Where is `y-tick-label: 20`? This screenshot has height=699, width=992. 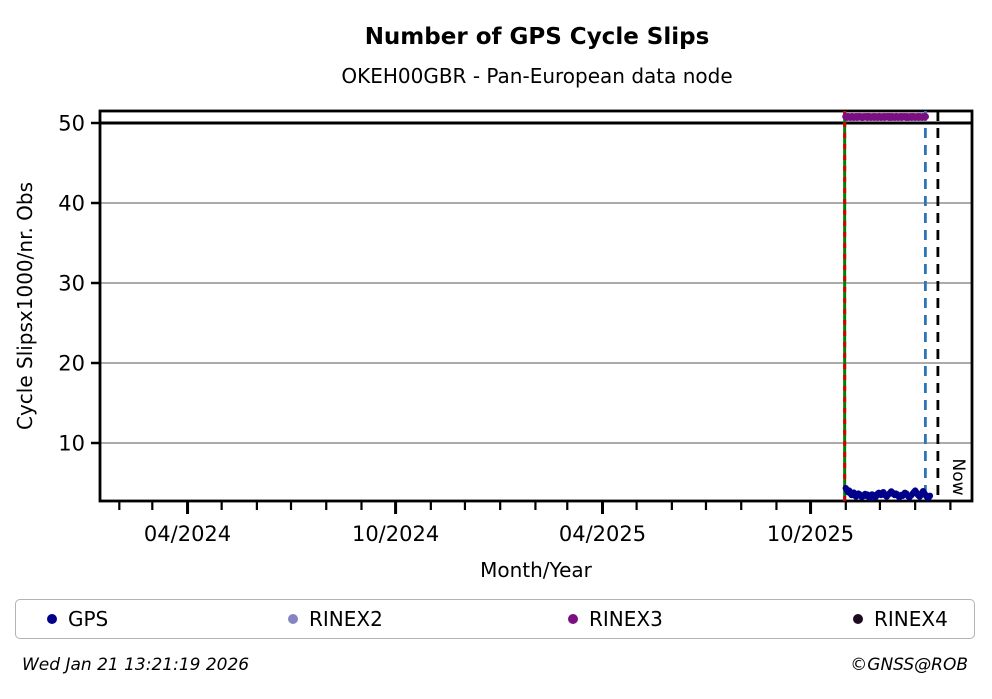
y-tick-label: 20 is located at coordinates (71, 364).